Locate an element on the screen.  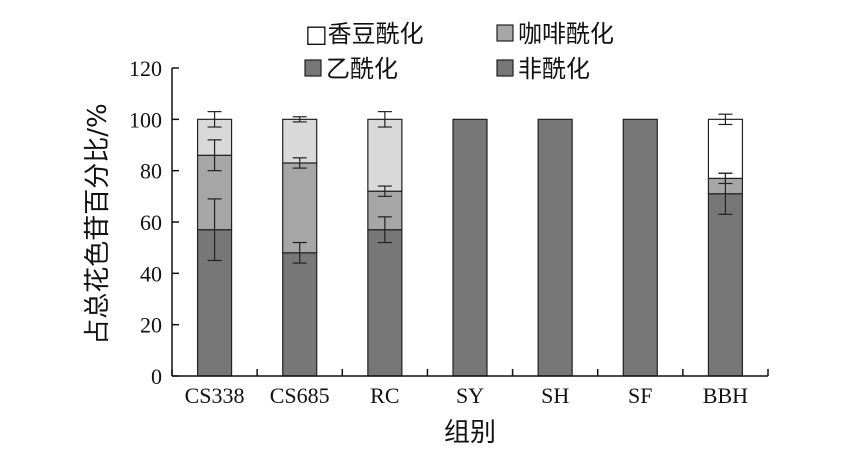
x-tick-label: SY is located at coordinates (470, 395).